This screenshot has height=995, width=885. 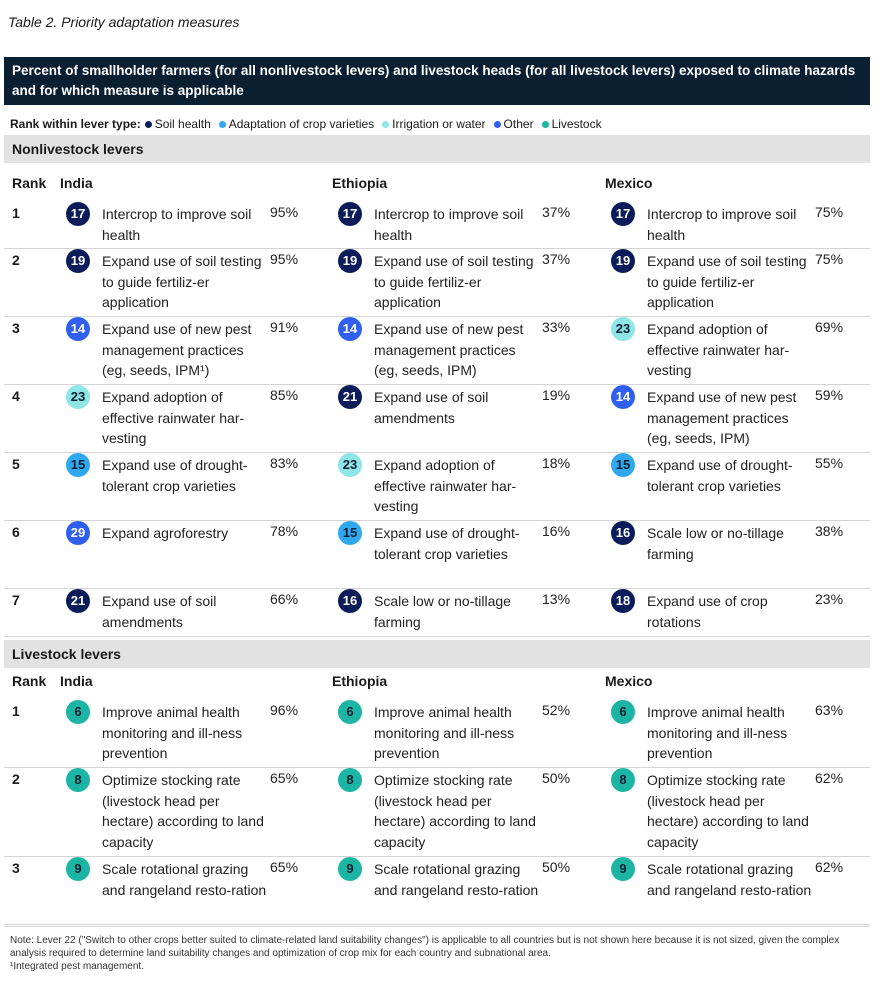 What do you see at coordinates (829, 710) in the screenshot?
I see `lever-percent: 63%` at bounding box center [829, 710].